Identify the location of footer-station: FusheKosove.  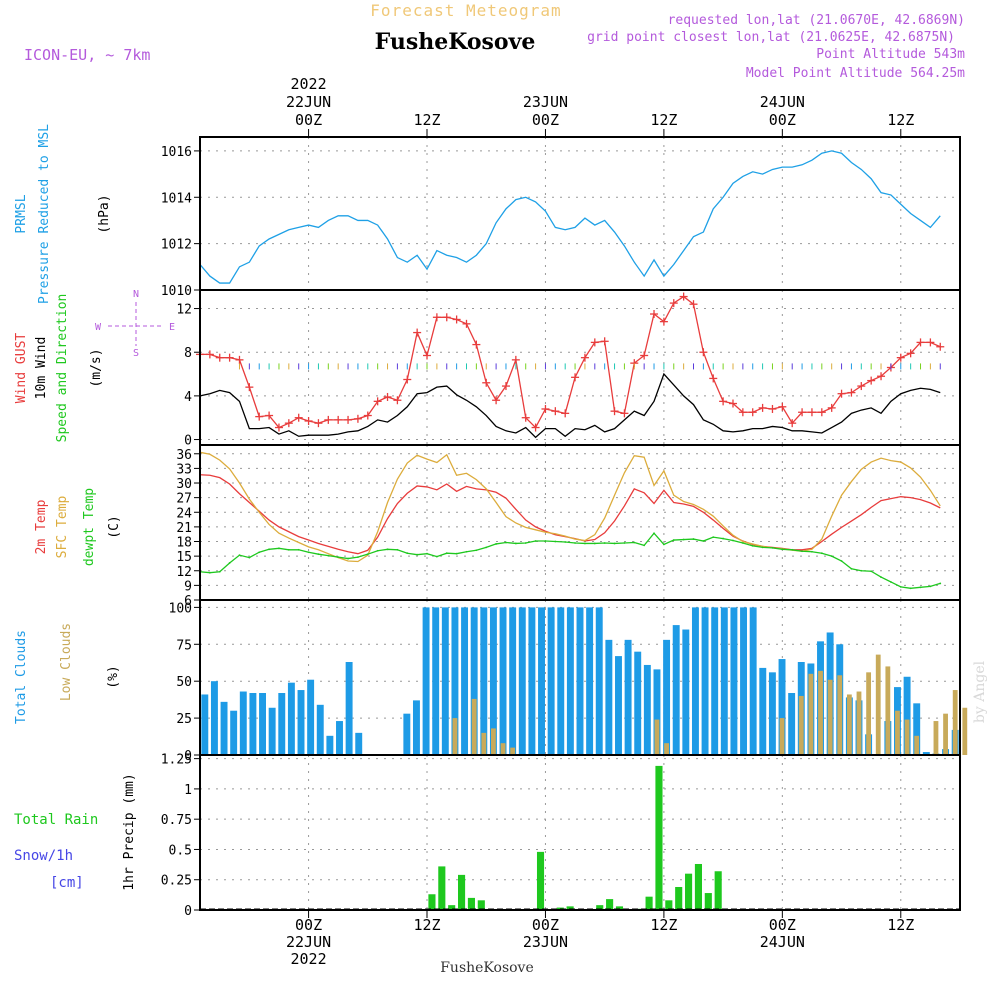
(487, 968).